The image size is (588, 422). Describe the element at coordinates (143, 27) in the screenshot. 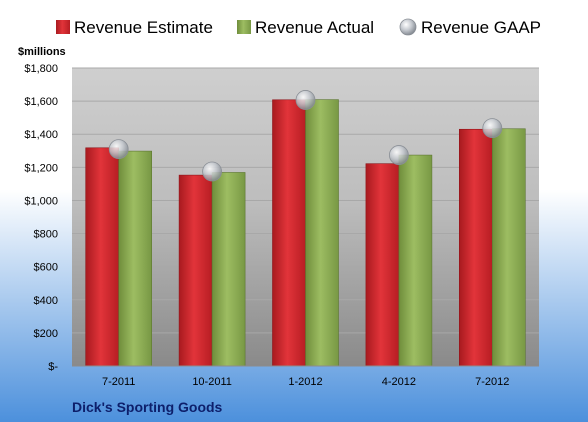

I see `legend-label-estimate: Revenue Estimate` at that location.